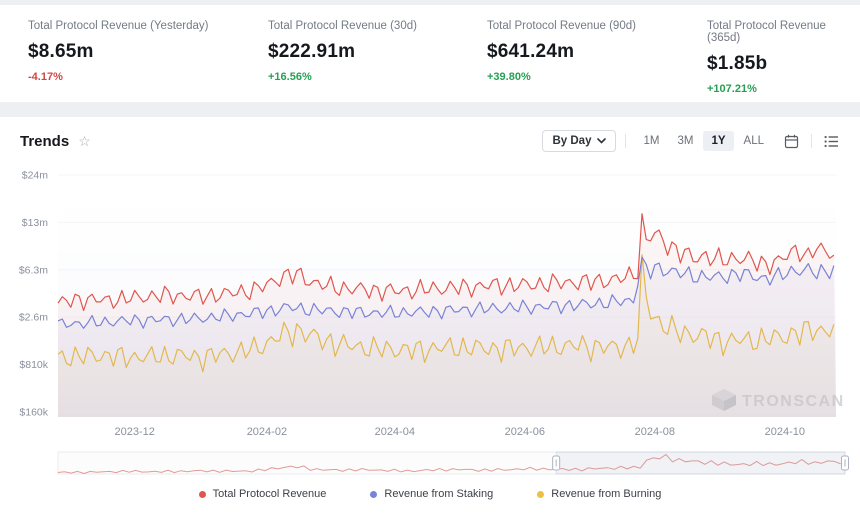 This screenshot has height=519, width=860. I want to click on stat-delta: +39.80%, so click(509, 77).